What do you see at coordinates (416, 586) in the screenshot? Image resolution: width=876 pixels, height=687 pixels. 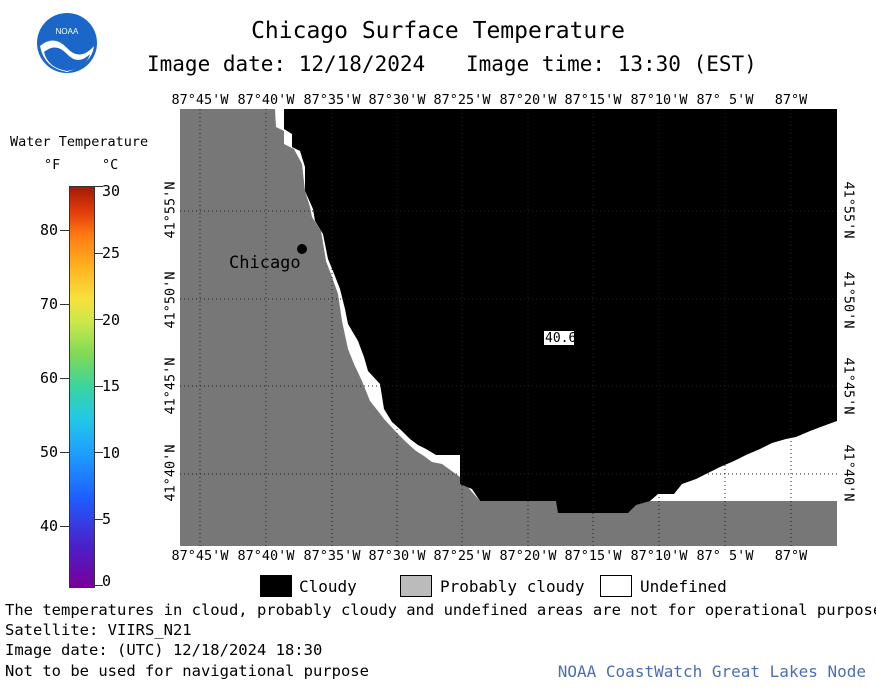 I see `probably-cloudy-swatch` at bounding box center [416, 586].